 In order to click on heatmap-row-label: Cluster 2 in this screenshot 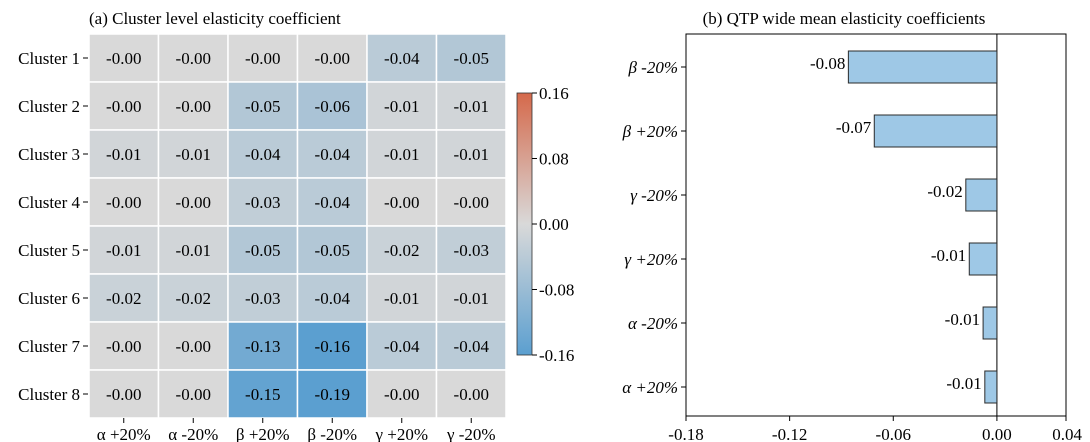, I will do `click(49, 106)`.